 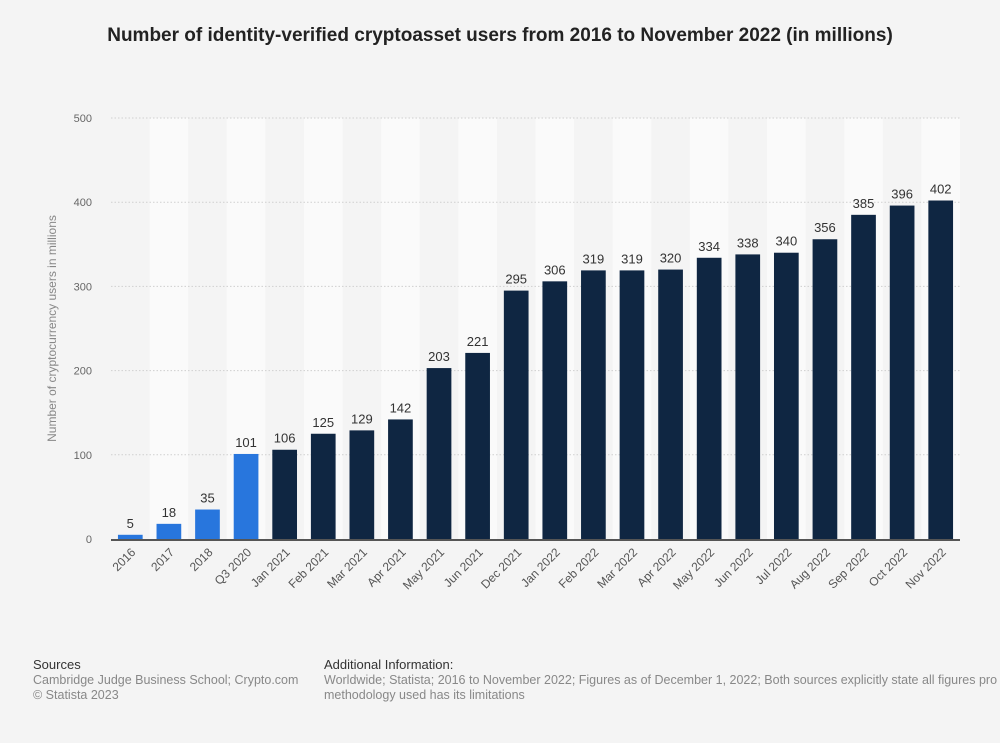 What do you see at coordinates (89, 540) in the screenshot?
I see `y-tick-label: 0` at bounding box center [89, 540].